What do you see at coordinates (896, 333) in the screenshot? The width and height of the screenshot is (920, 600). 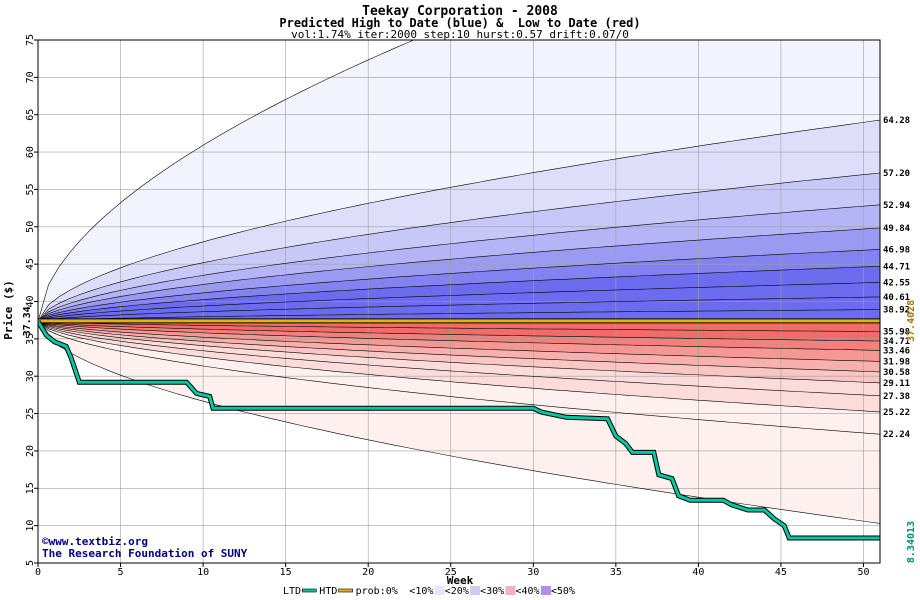 I see `band-end-label: 35.98` at bounding box center [896, 333].